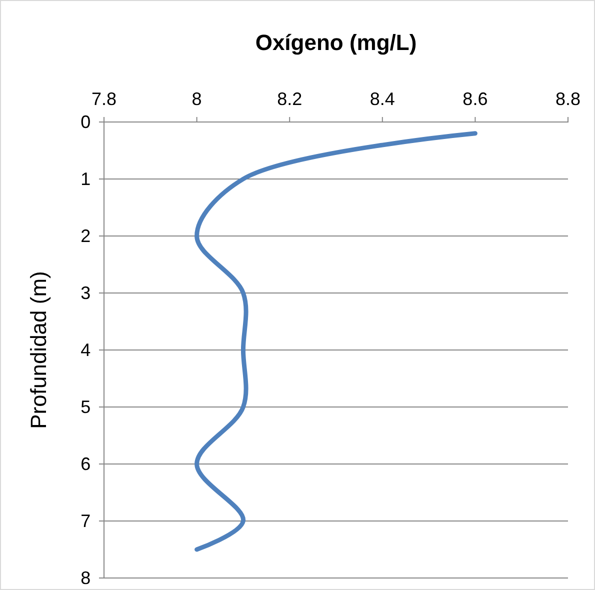 The height and width of the screenshot is (590, 595). What do you see at coordinates (382, 99) in the screenshot?
I see `x-tick-label: 8.4` at bounding box center [382, 99].